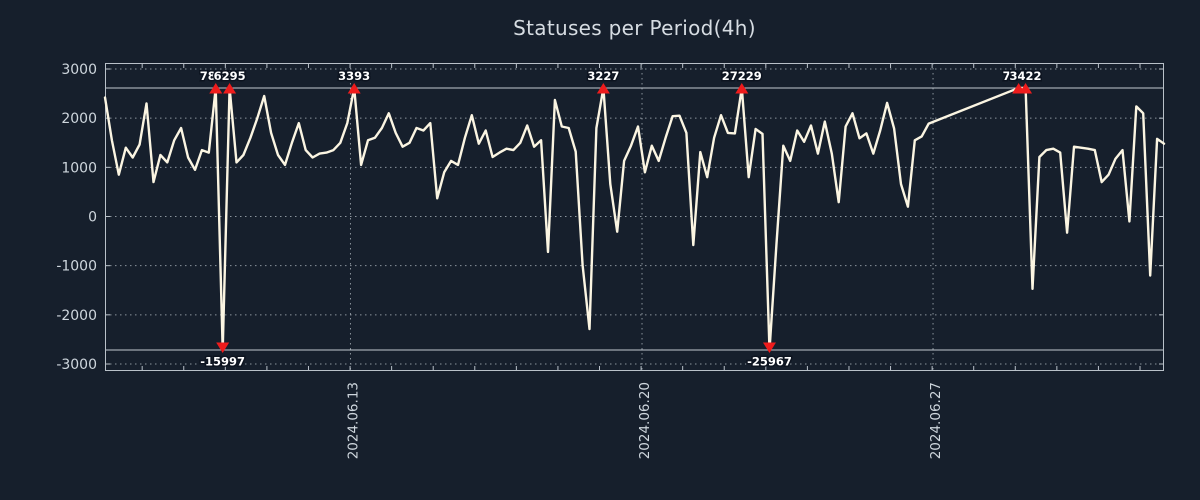 The image size is (1200, 500). What do you see at coordinates (79, 70) in the screenshot?
I see `y-axis-label: 3000` at bounding box center [79, 70].